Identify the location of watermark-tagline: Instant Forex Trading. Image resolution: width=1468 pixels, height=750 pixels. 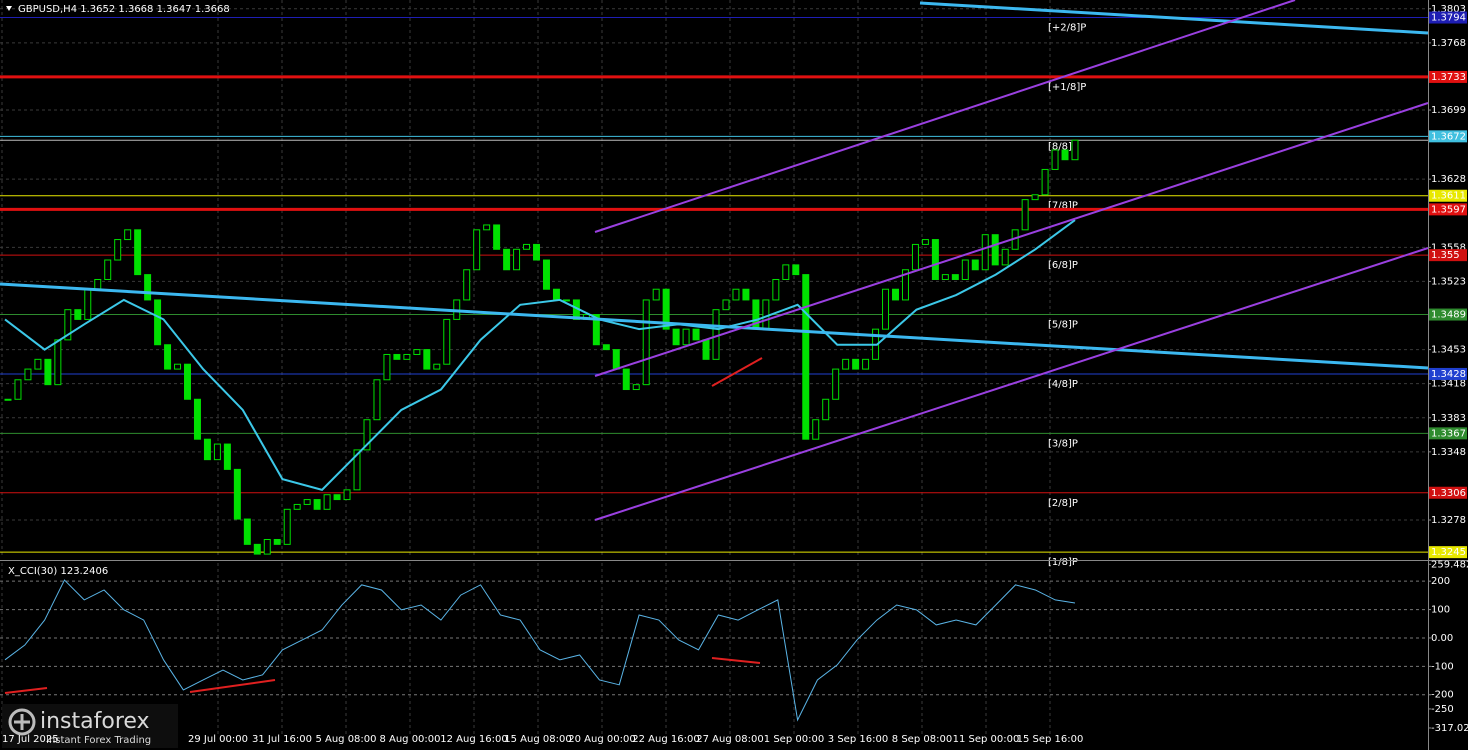
(98, 740).